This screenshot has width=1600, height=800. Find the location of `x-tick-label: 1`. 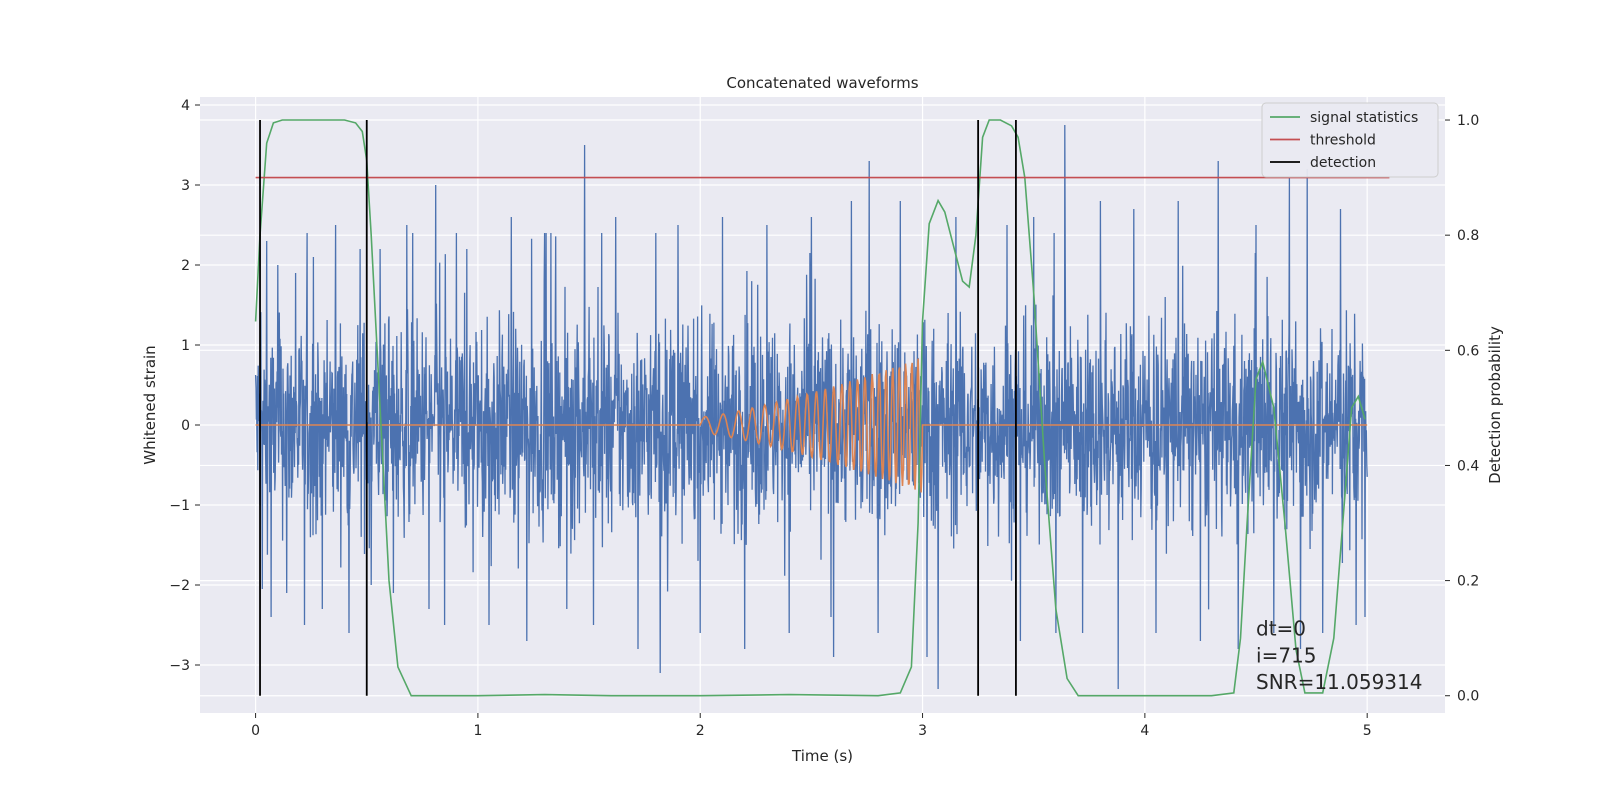

x-tick-label: 1 is located at coordinates (477, 731).